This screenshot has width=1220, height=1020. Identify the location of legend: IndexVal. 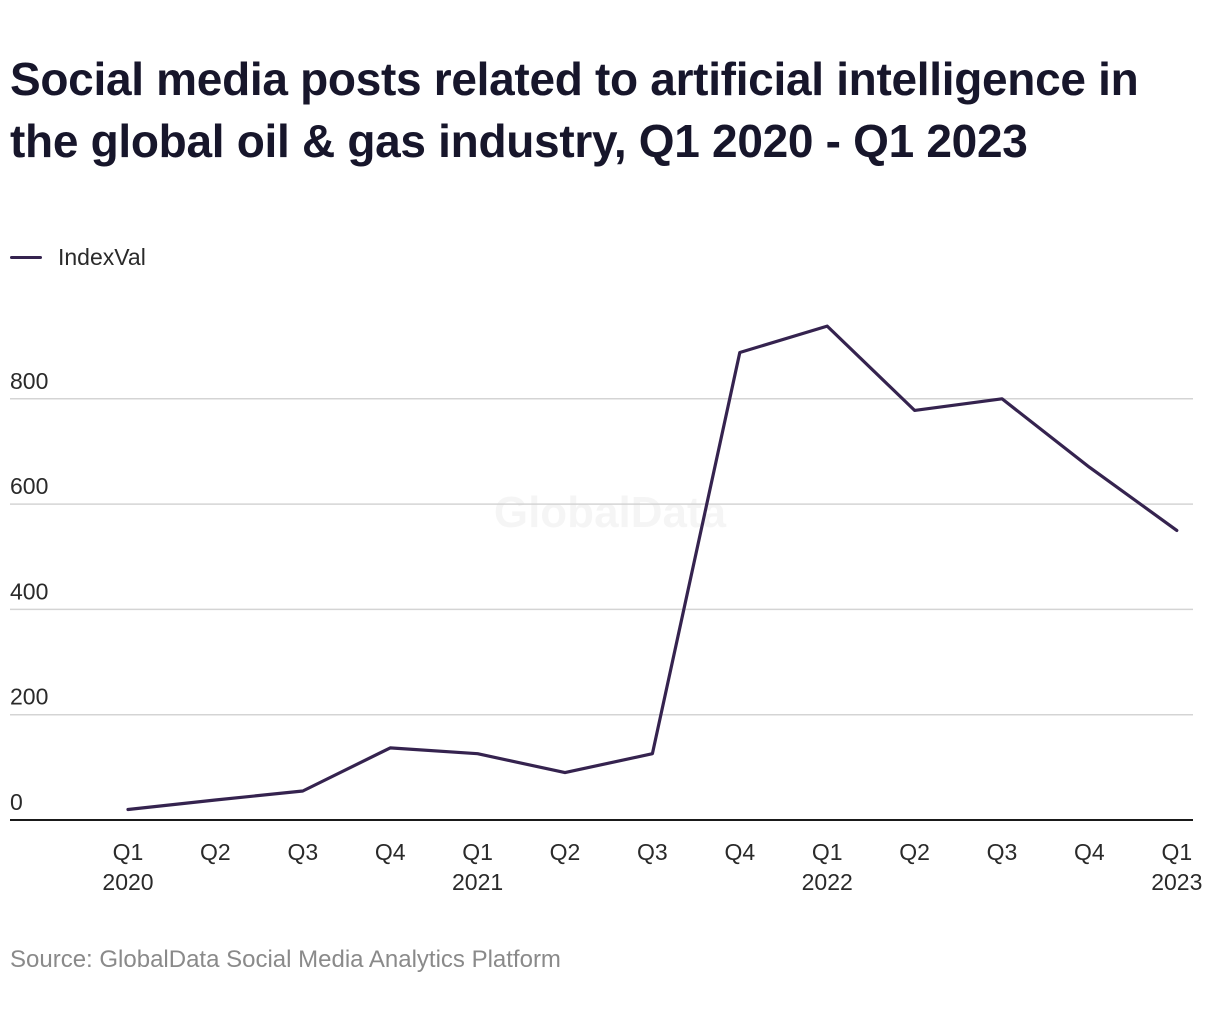
(78, 257).